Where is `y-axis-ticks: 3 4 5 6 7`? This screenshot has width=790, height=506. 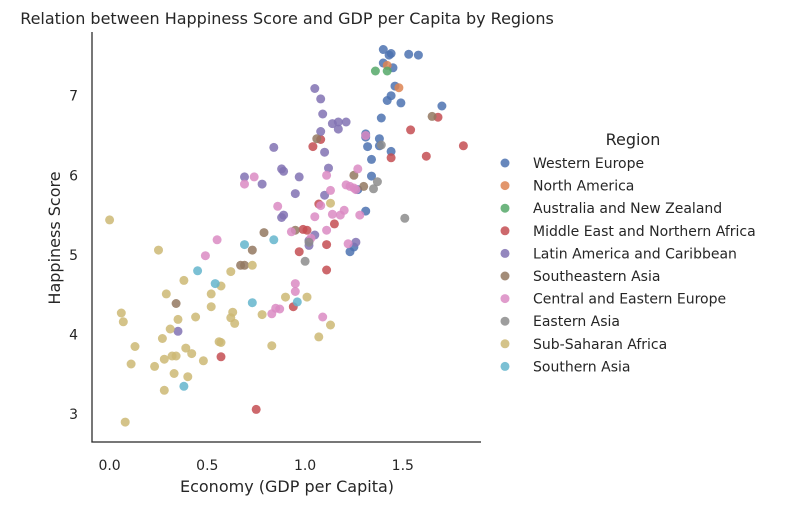 y-axis-ticks: 3 4 5 6 7 is located at coordinates (73, 256).